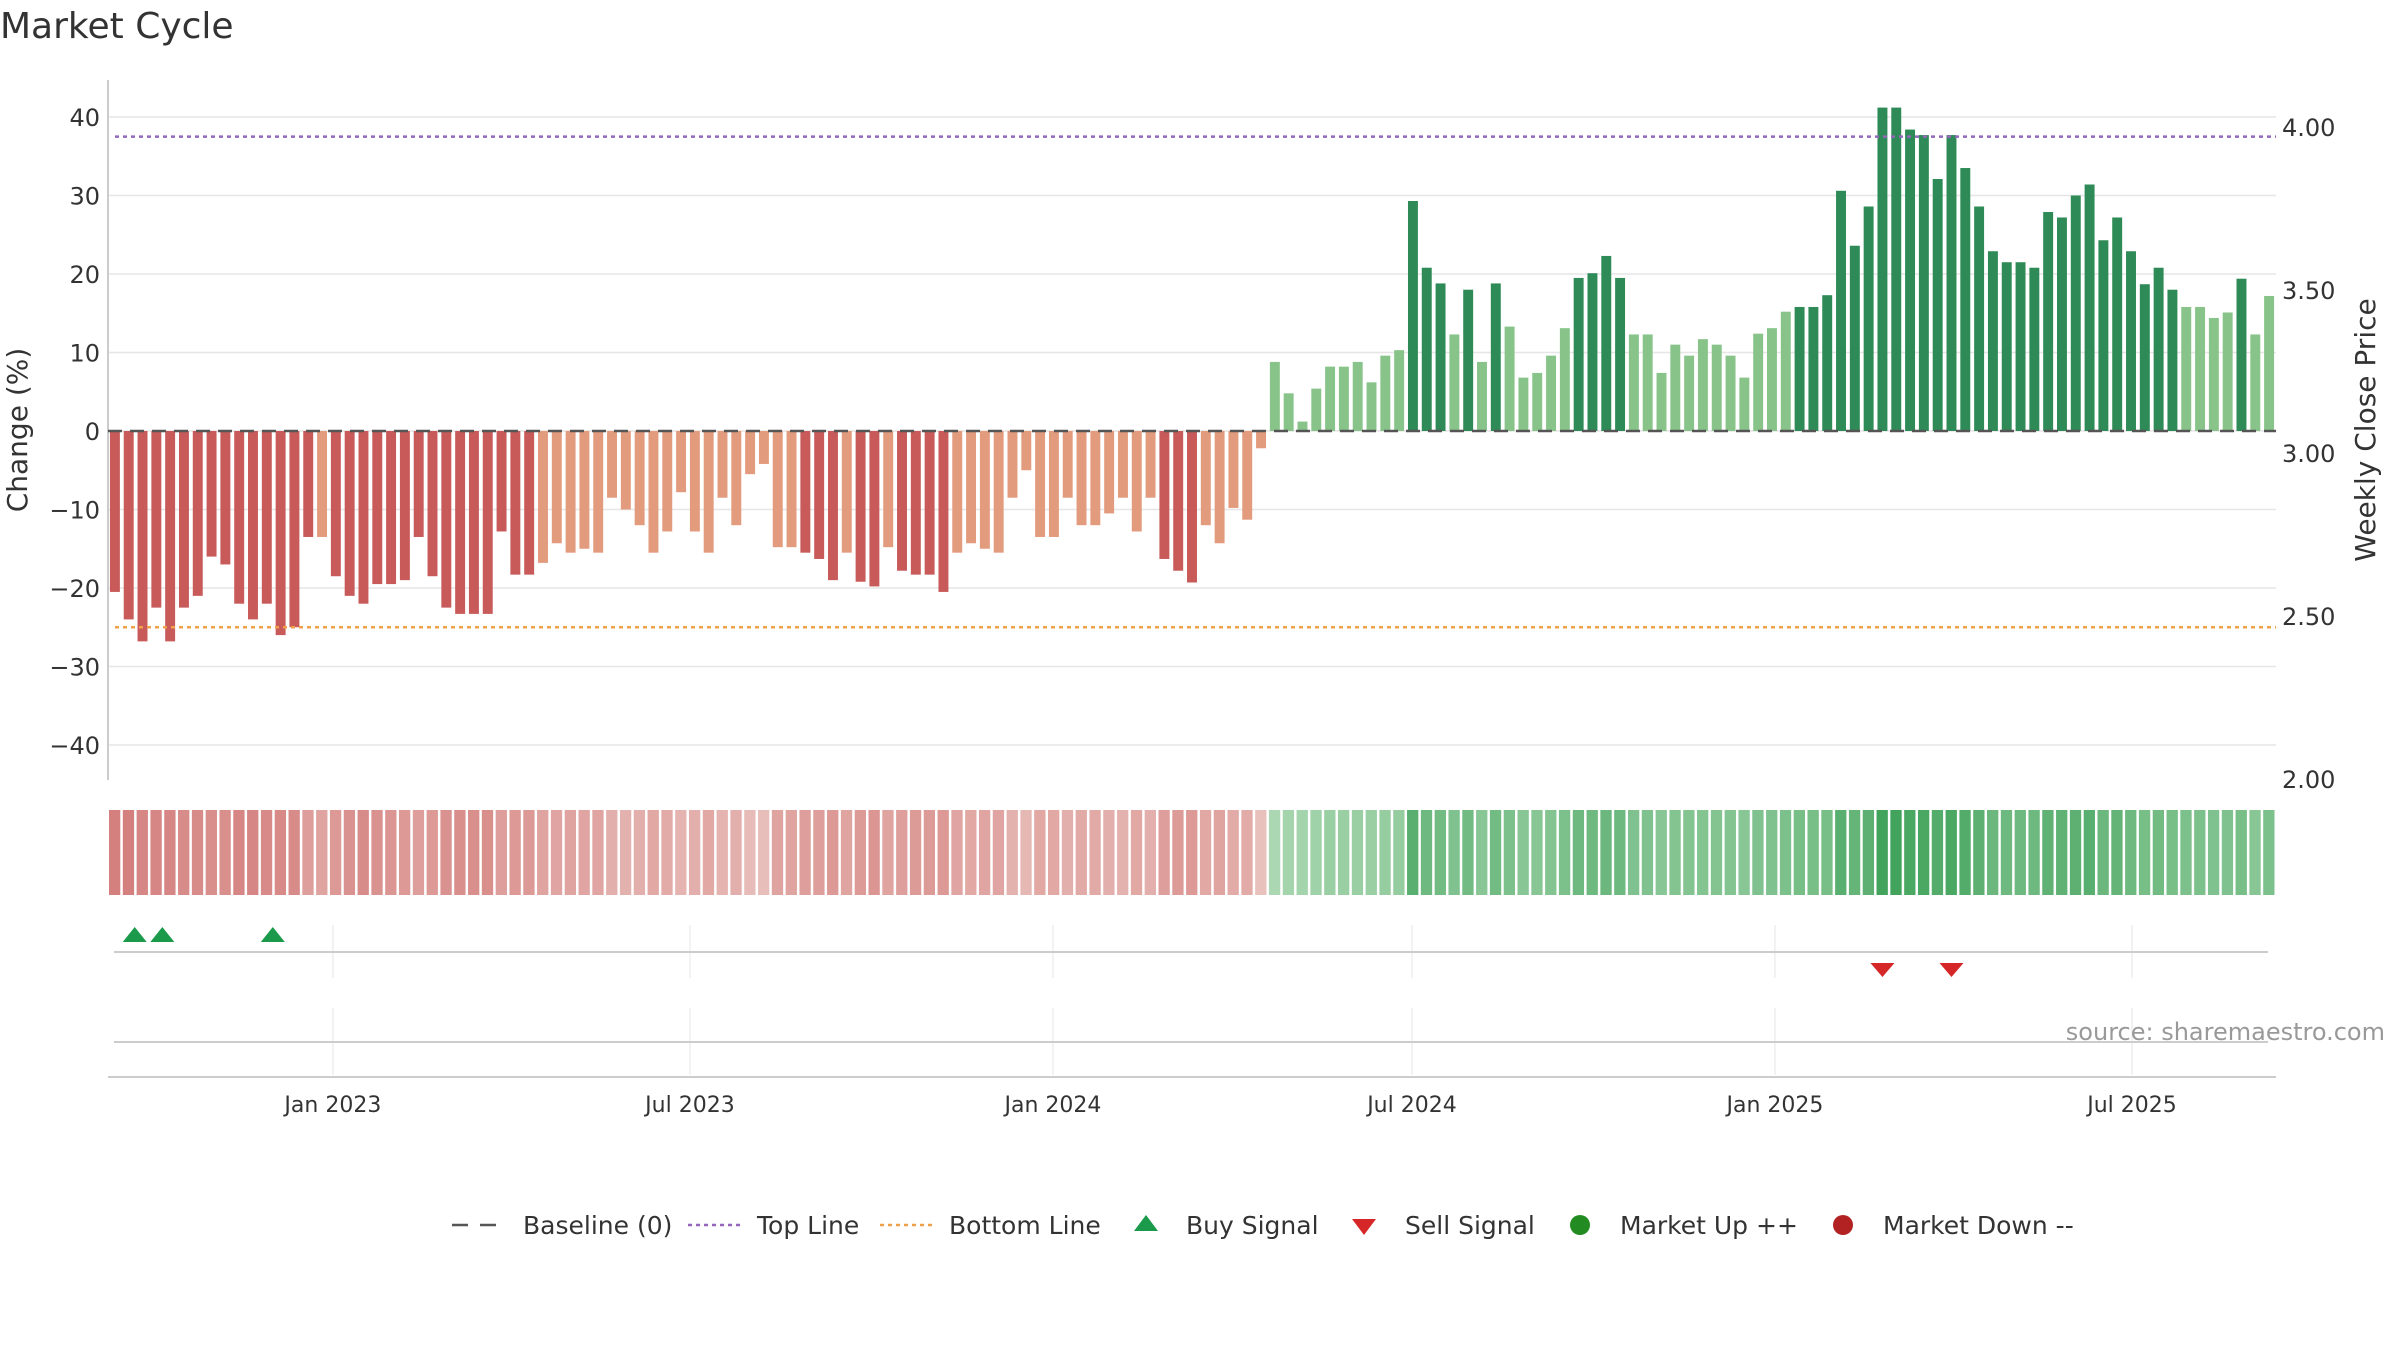 This screenshot has height=1350, width=2400. Describe the element at coordinates (74, 746) in the screenshot. I see `y-tick-label: −40` at that location.